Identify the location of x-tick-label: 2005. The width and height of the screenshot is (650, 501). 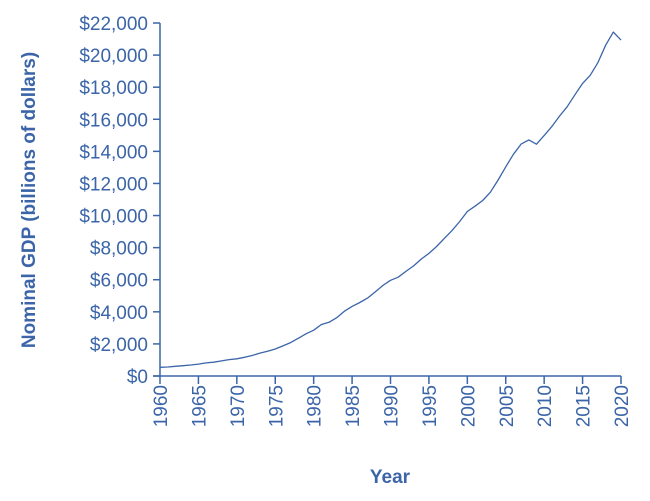
(507, 406).